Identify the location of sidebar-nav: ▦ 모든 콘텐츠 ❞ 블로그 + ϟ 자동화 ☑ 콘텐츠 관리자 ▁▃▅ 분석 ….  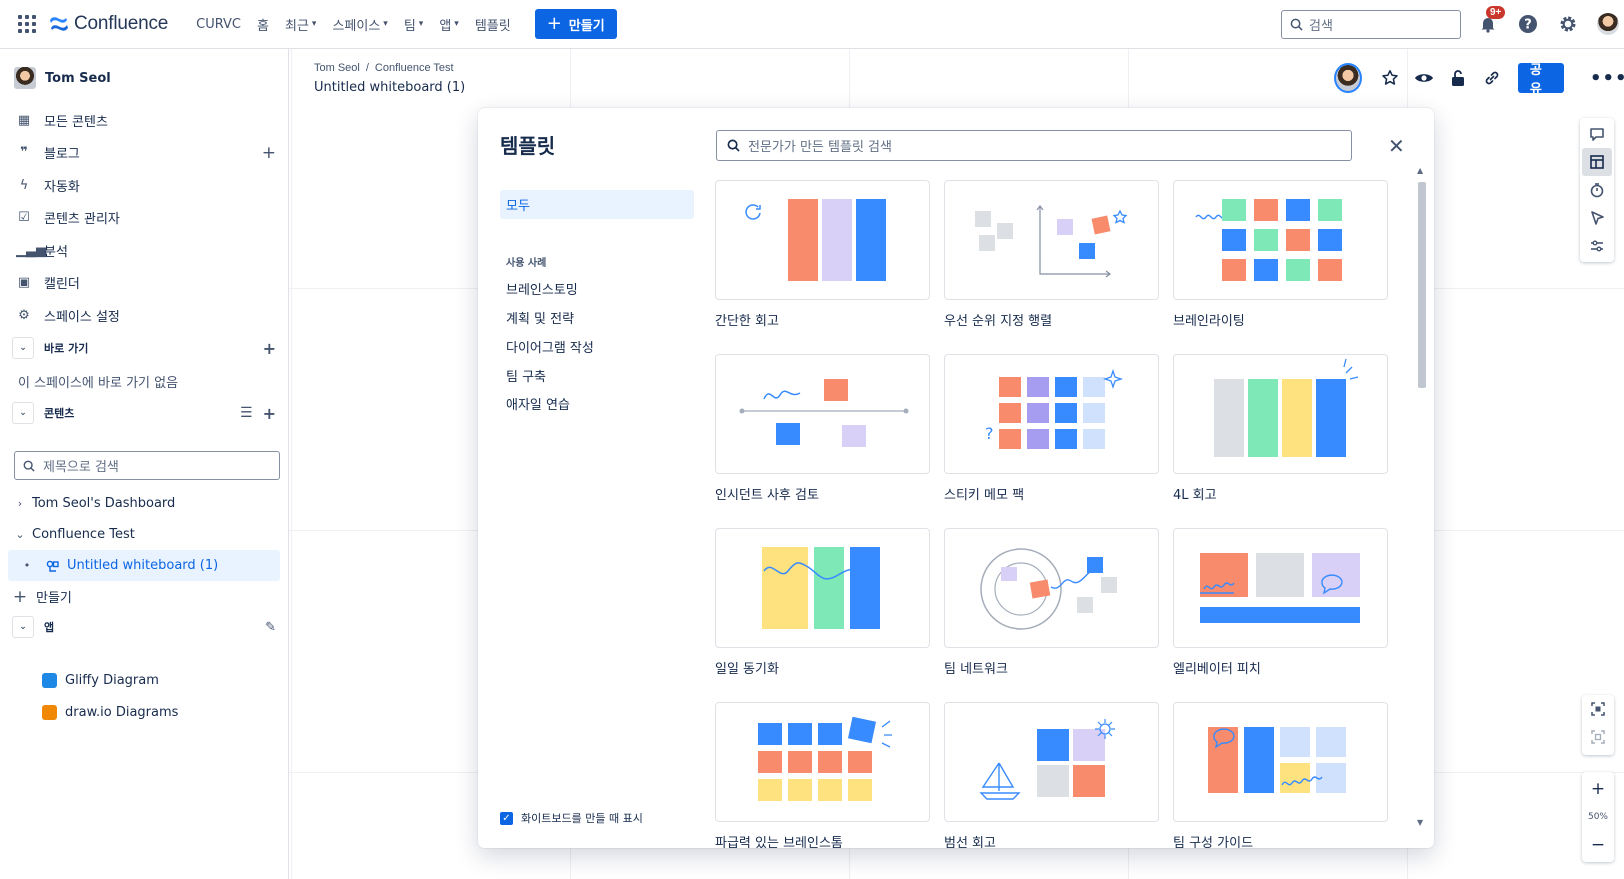
(146, 218).